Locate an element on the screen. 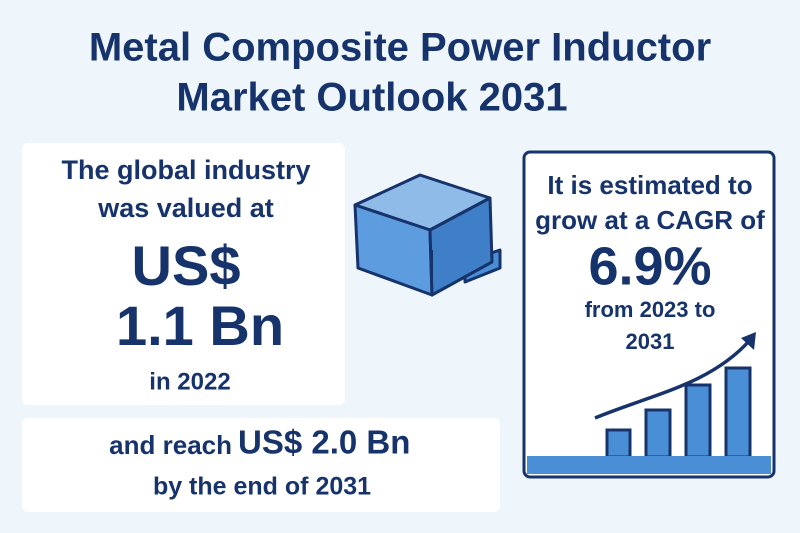  growth-rate: 6.9% is located at coordinates (649, 266).